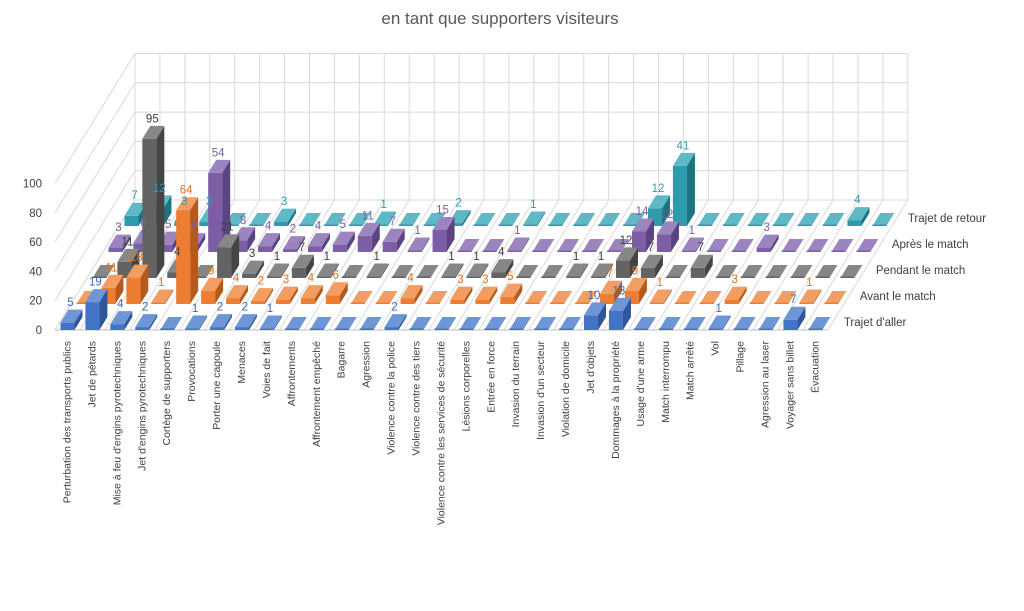 This screenshot has height=611, width=1024. What do you see at coordinates (70, 303) in the screenshot?
I see `data-label: 5` at bounding box center [70, 303].